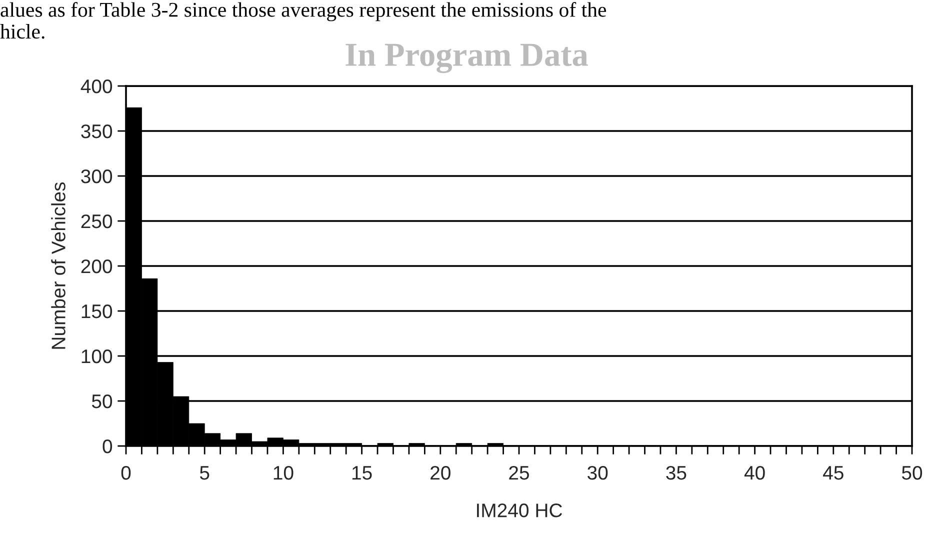  What do you see at coordinates (440, 473) in the screenshot?
I see `x-tick-label: 20` at bounding box center [440, 473].